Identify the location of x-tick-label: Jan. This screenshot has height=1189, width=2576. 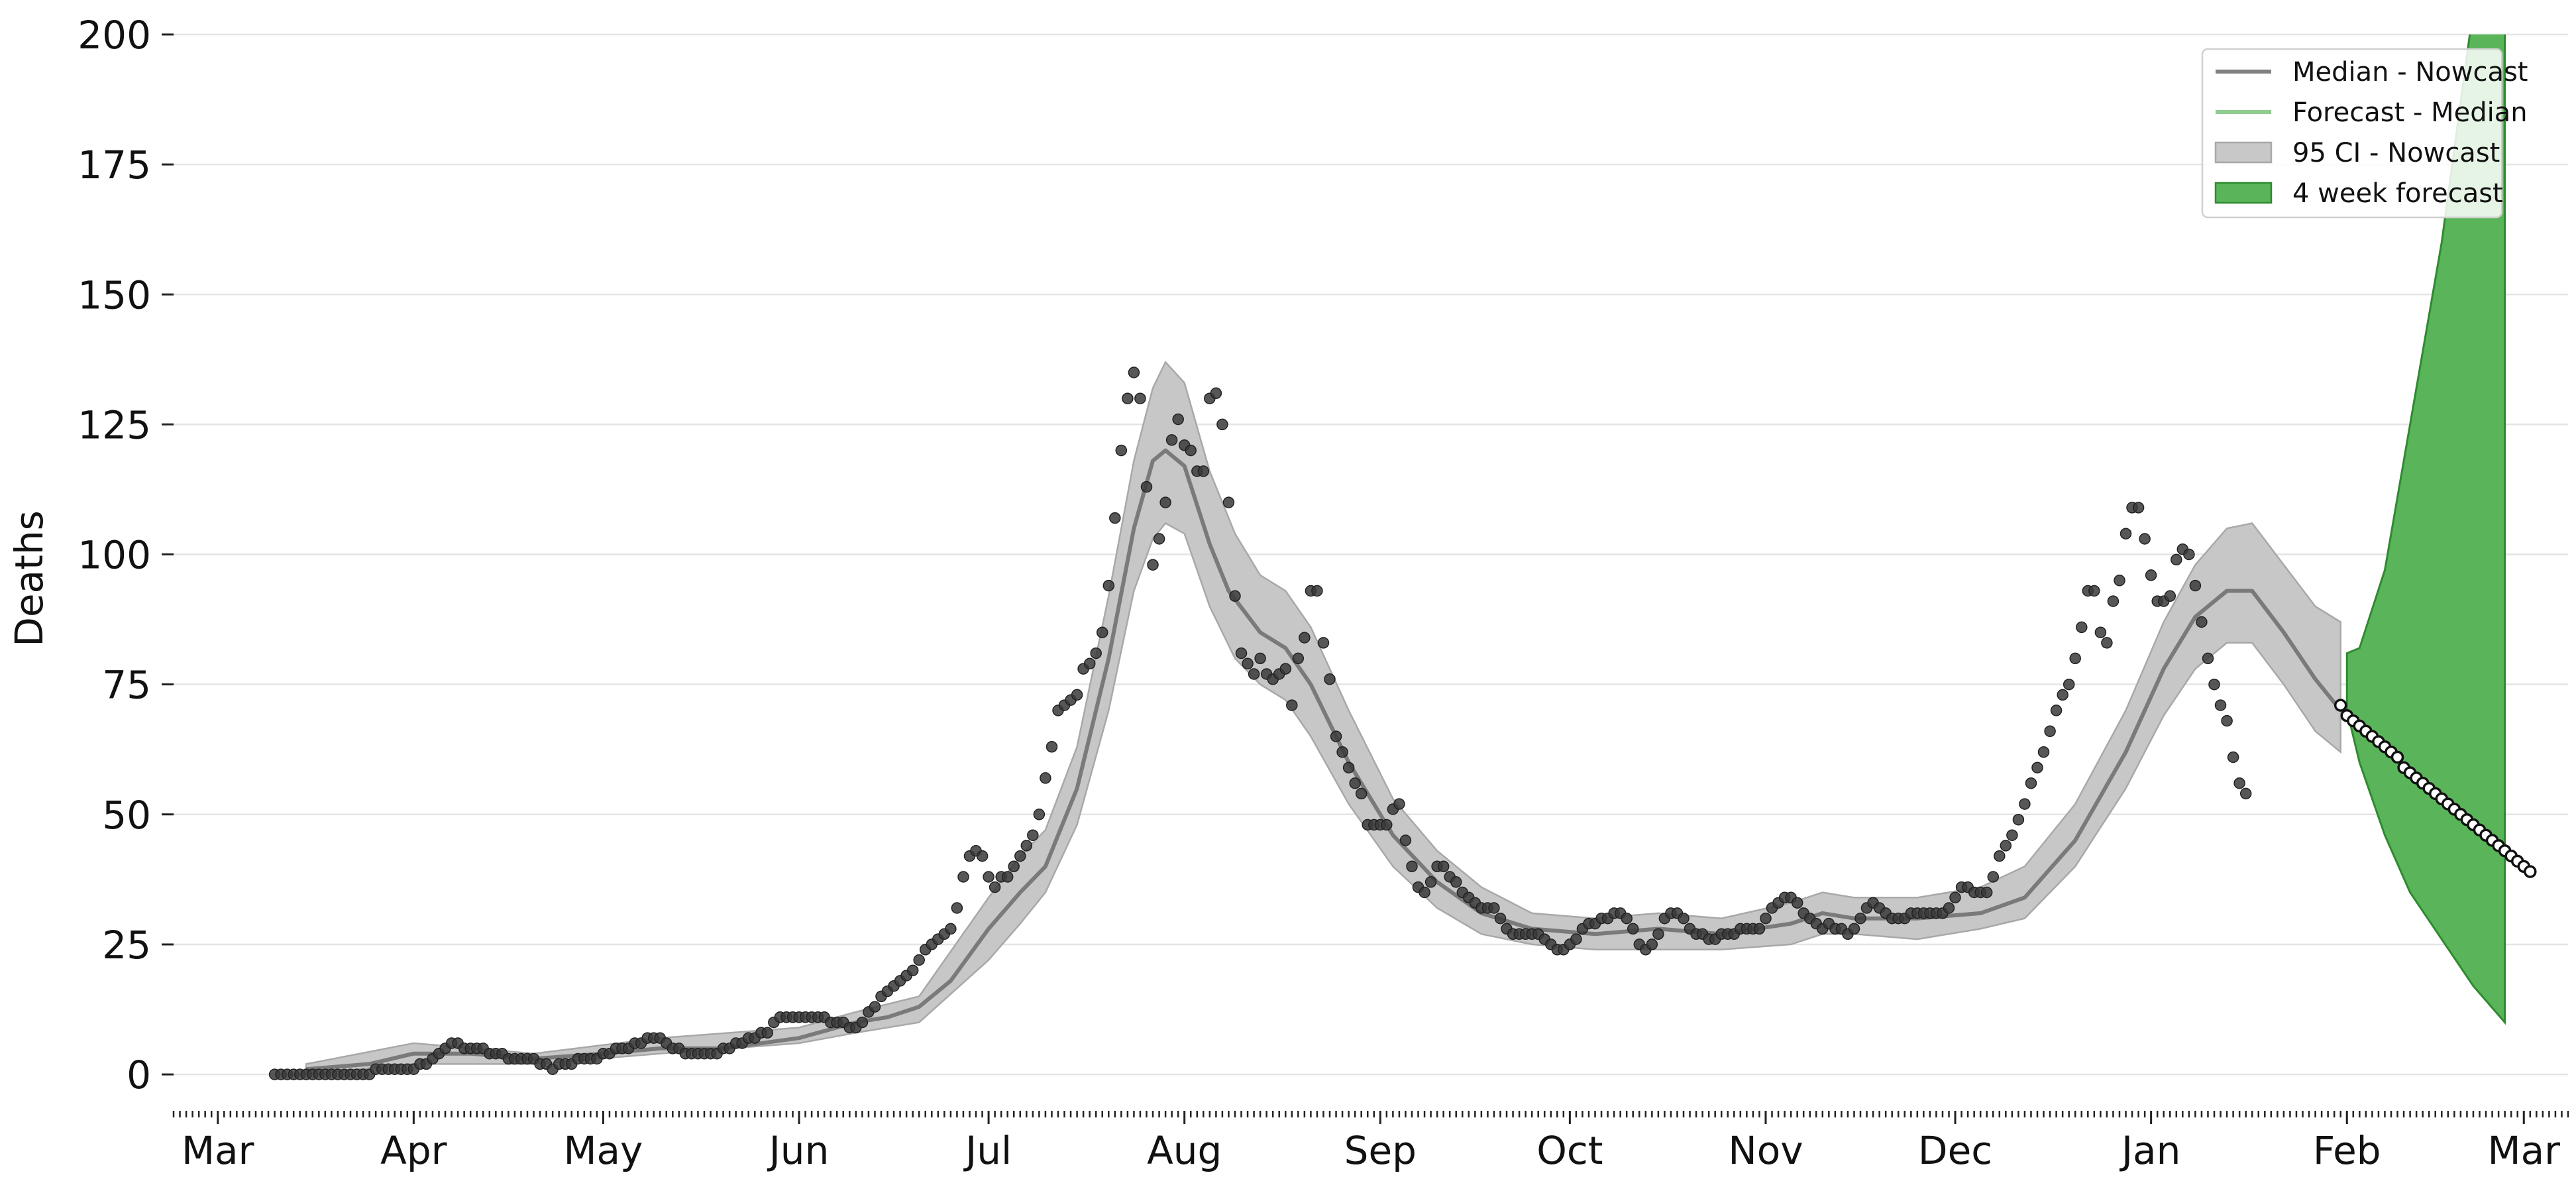
(2150, 1151).